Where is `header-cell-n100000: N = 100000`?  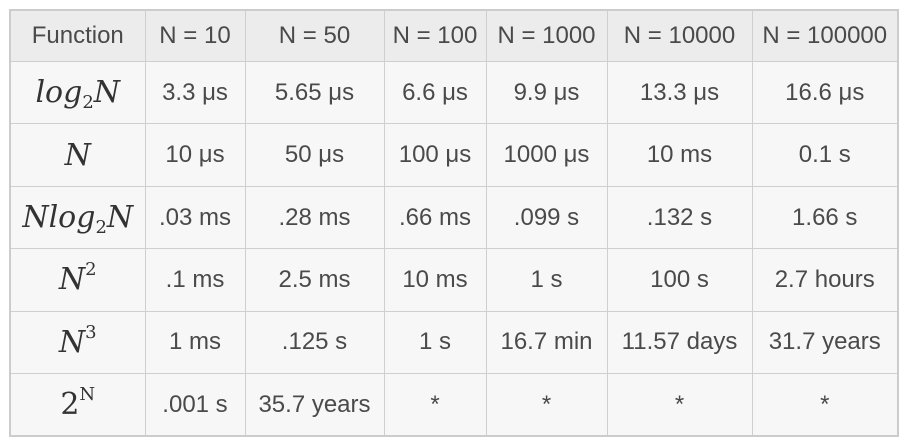
header-cell-n100000: N = 100000 is located at coordinates (825, 35).